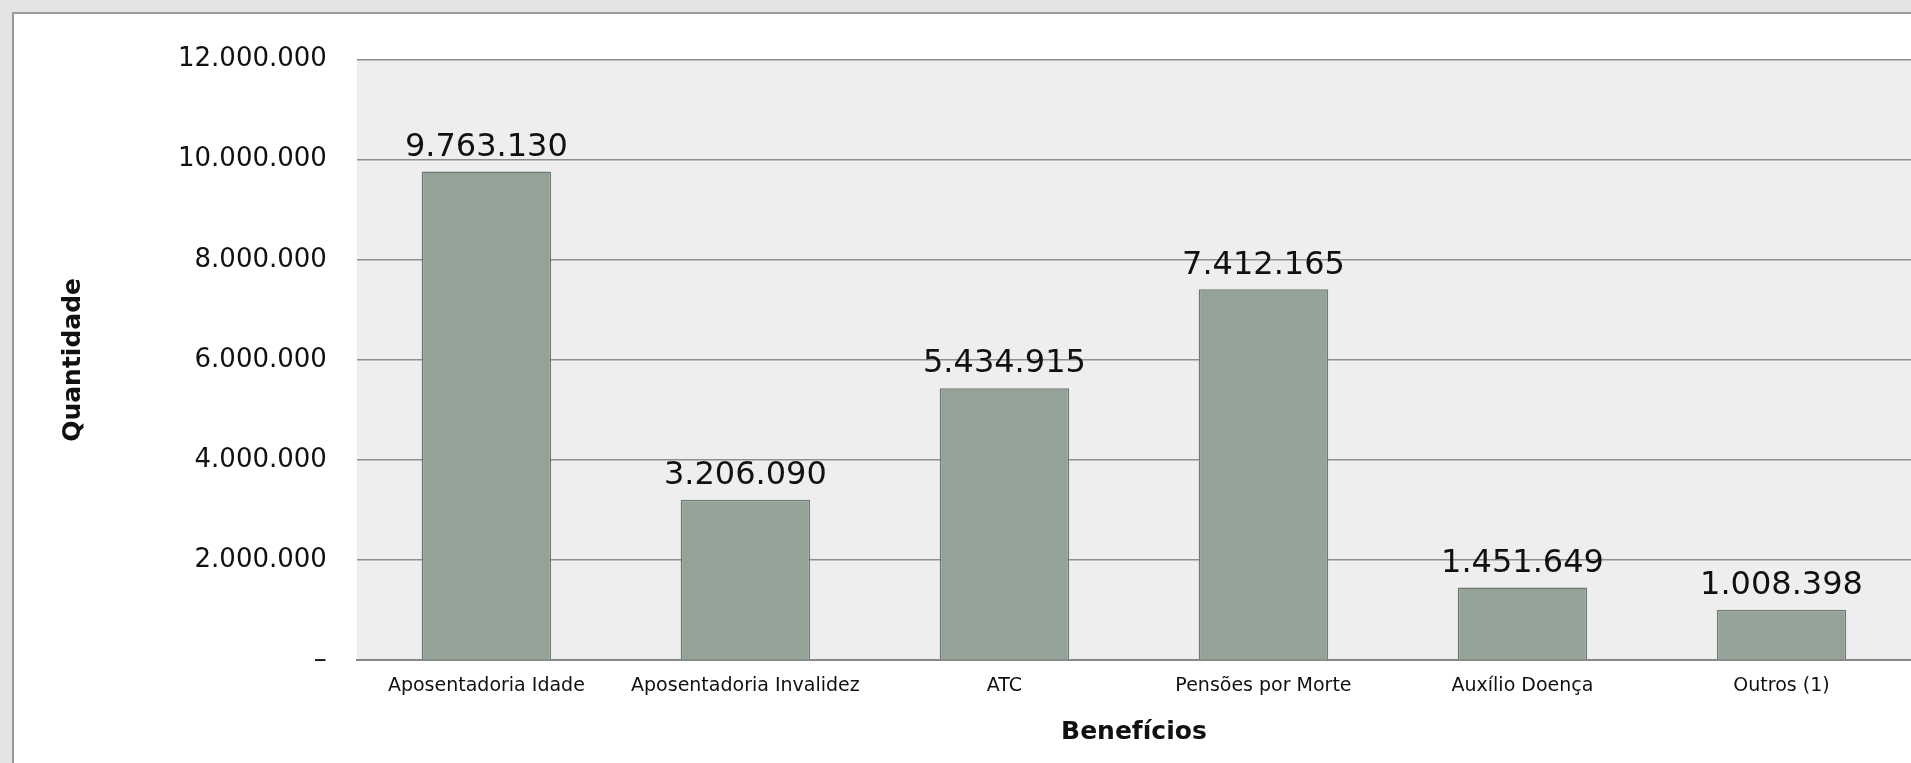 This screenshot has height=763, width=1911. What do you see at coordinates (1004, 361) in the screenshot?
I see `data-label: 5.434.915` at bounding box center [1004, 361].